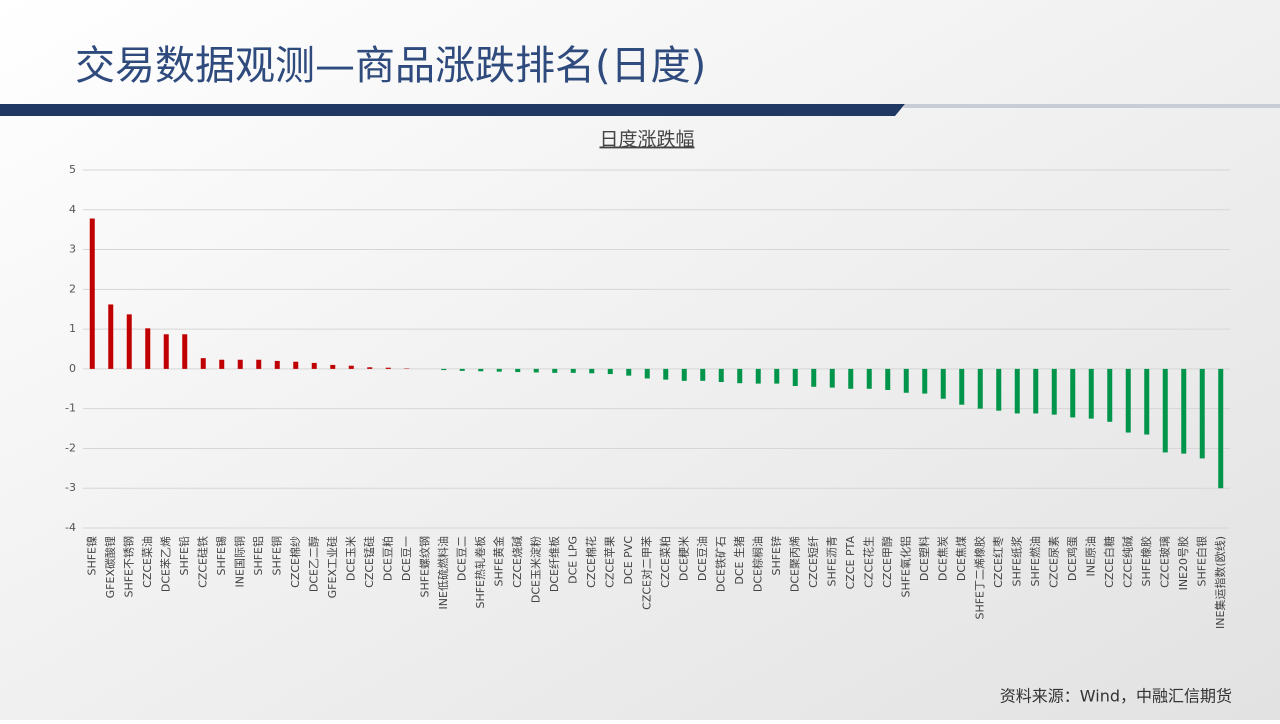 Image resolution: width=1280 pixels, height=724 pixels. I want to click on y-tick-label: -1, so click(70, 408).